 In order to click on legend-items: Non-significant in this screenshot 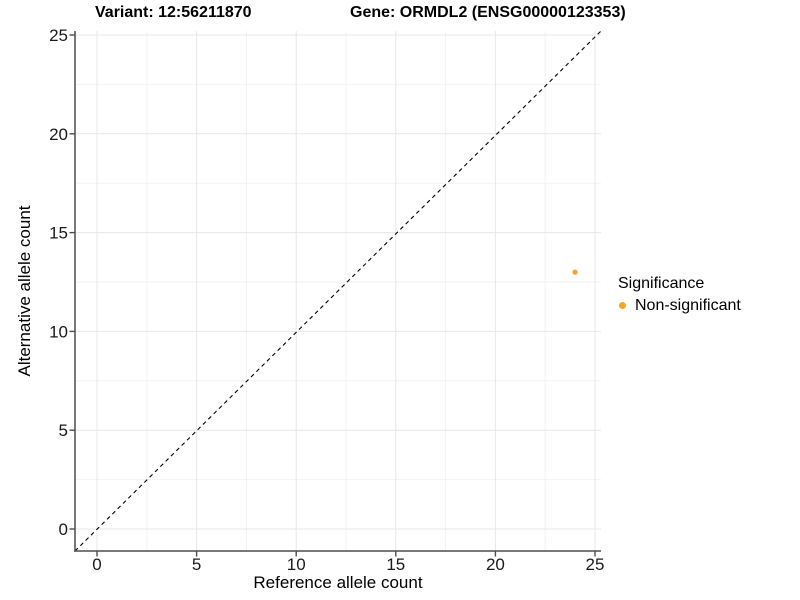, I will do `click(679, 305)`.